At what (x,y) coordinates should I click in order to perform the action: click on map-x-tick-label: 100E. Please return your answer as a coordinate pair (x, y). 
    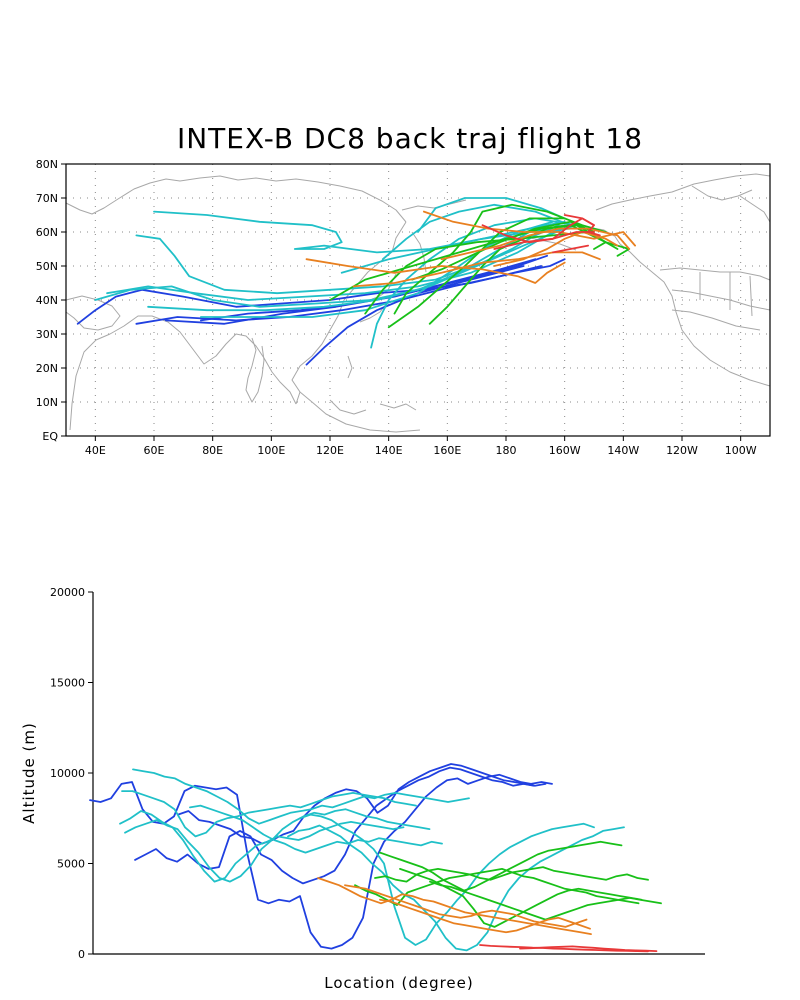
    Looking at the image, I should click on (271, 450).